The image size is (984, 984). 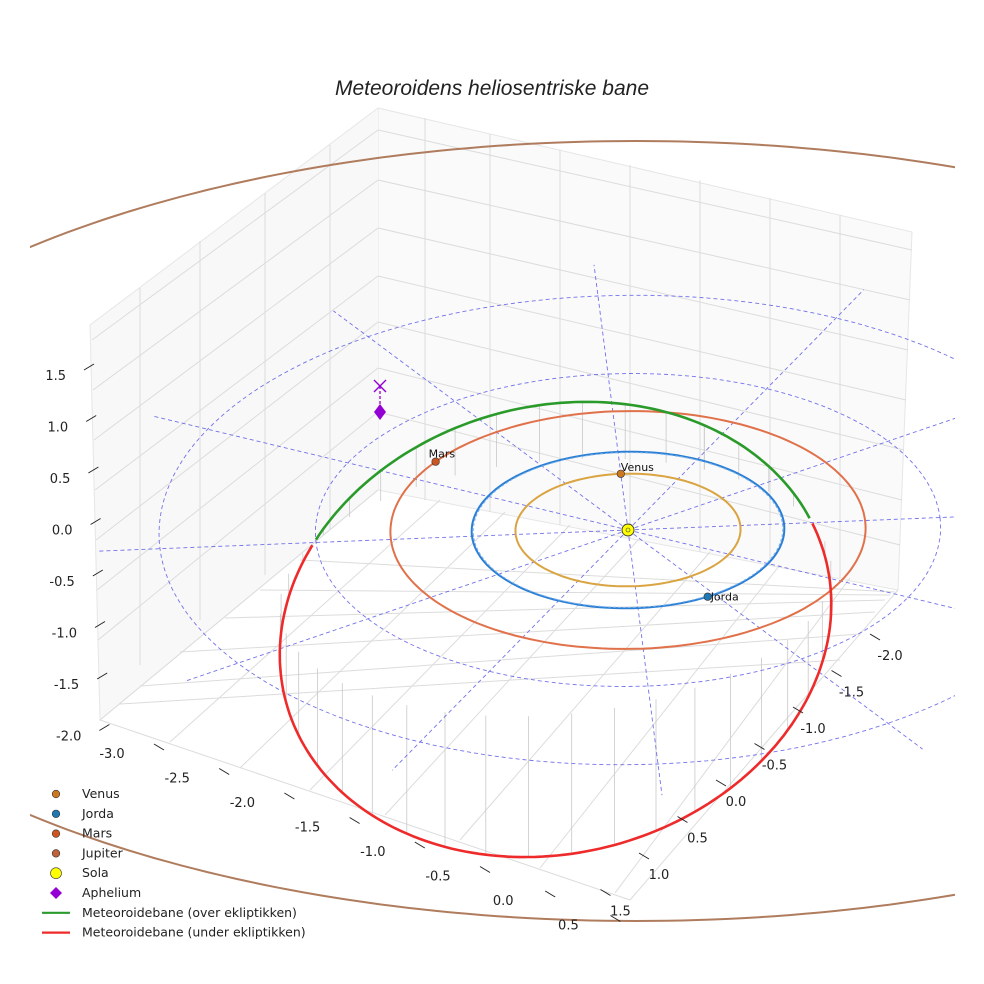 What do you see at coordinates (77, 554) in the screenshot?
I see `z-axis-ticks: 1.5 1.0 0.5 0.0 -0.5 -1.0 -1.5 -2.0` at bounding box center [77, 554].